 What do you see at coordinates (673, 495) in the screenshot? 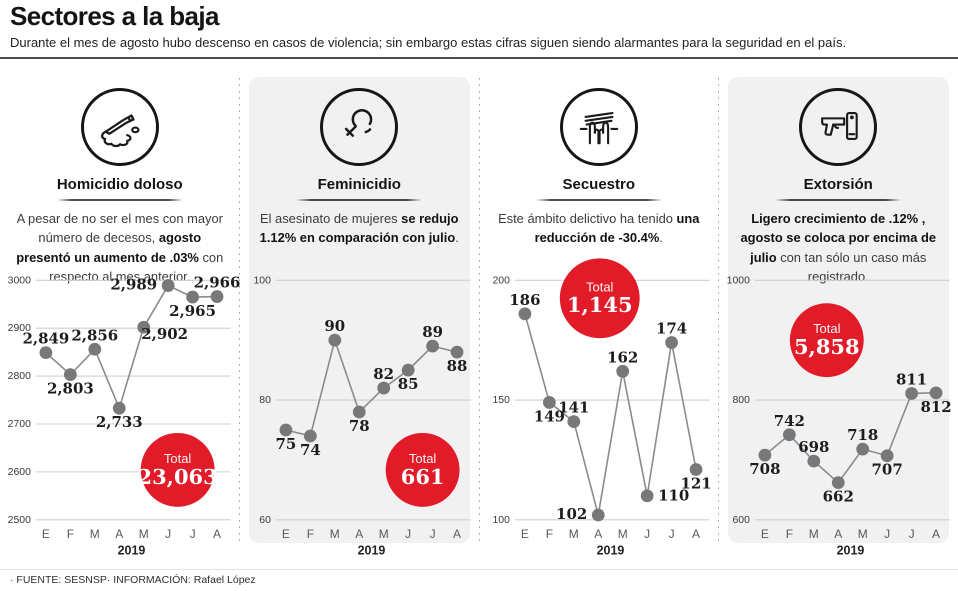
I see `point-label: 110` at bounding box center [673, 495].